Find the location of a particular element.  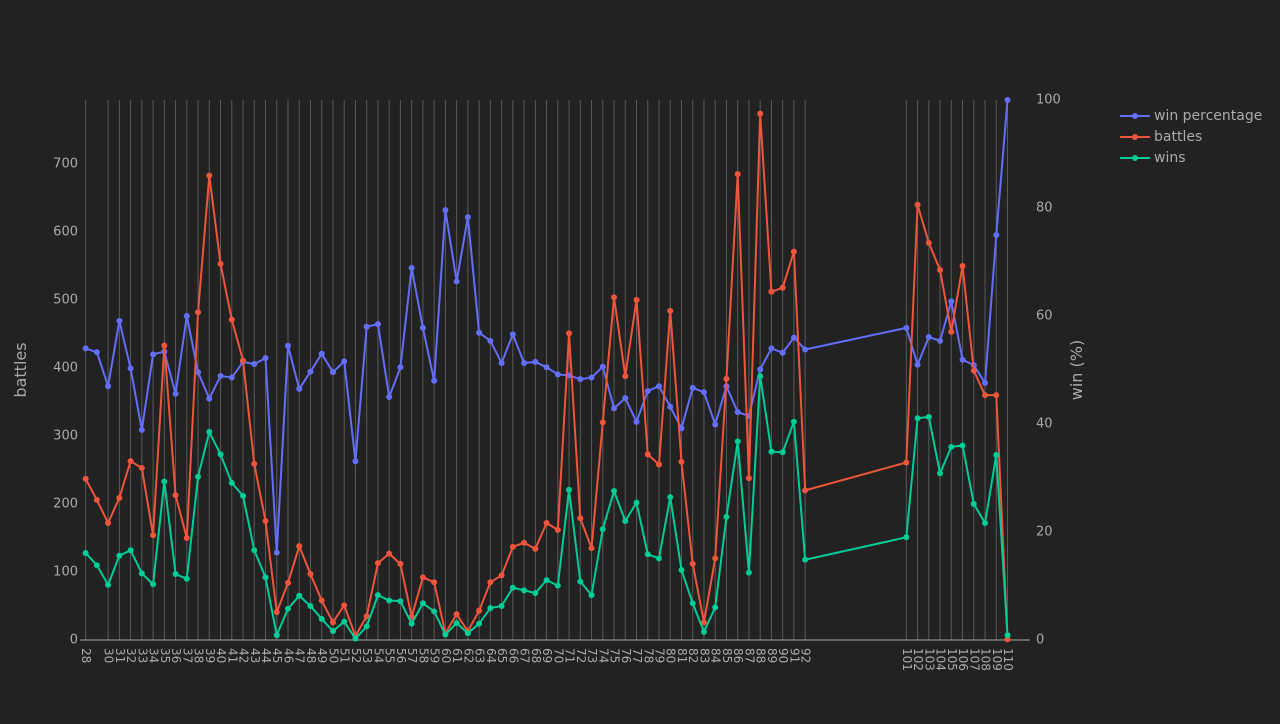

x-tick-label: 71 is located at coordinates (570, 655).